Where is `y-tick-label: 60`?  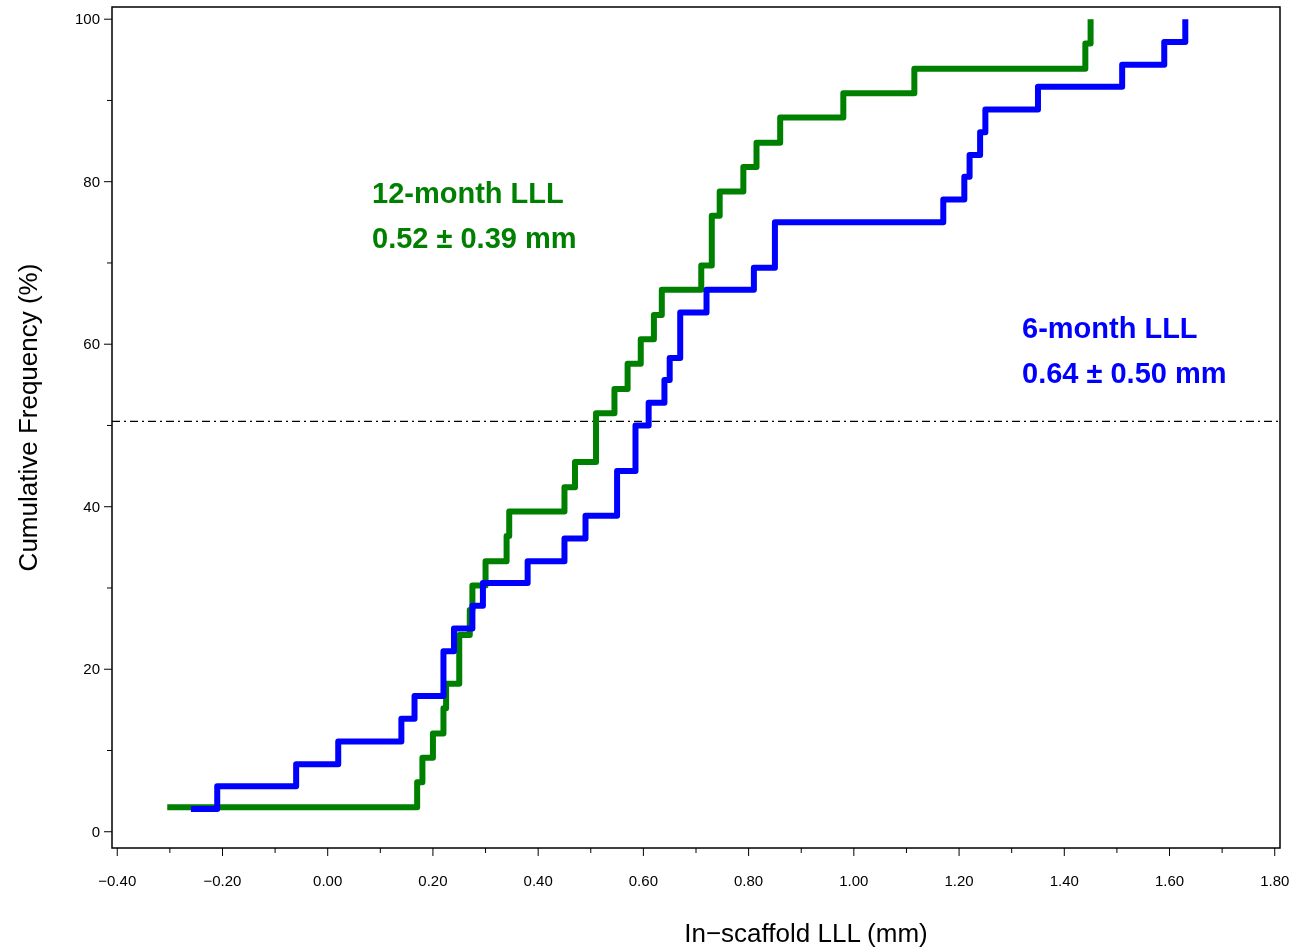
y-tick-label: 60 is located at coordinates (91, 344).